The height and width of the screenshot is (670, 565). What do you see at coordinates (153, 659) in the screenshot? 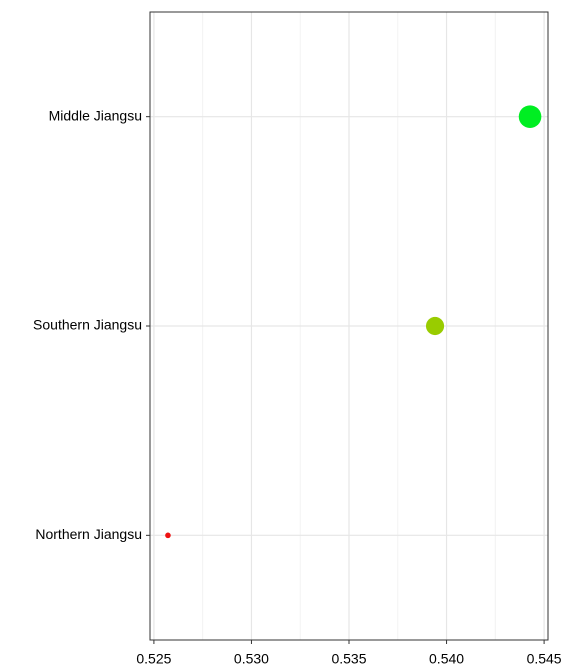
I see `x-tick-label: 0.525` at bounding box center [153, 659].